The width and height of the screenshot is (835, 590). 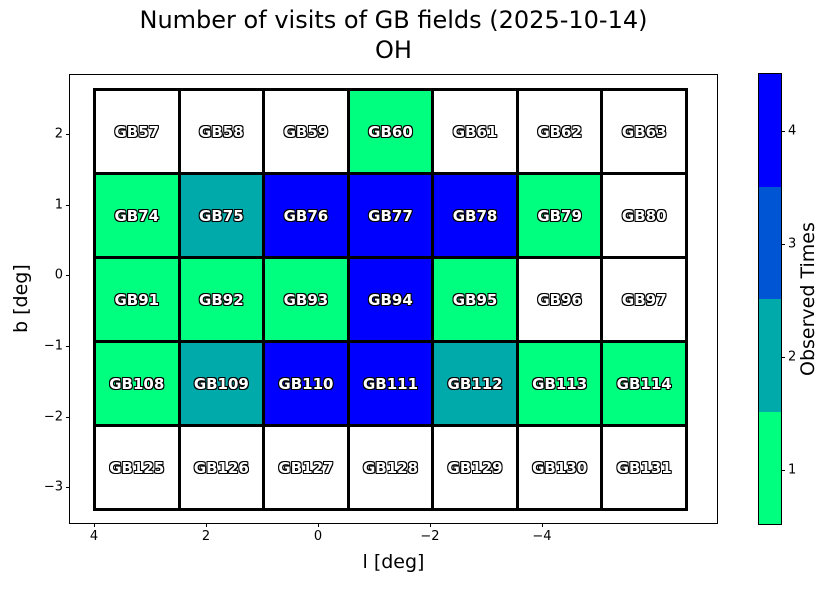 I want to click on field-label: GB130, so click(x=560, y=467).